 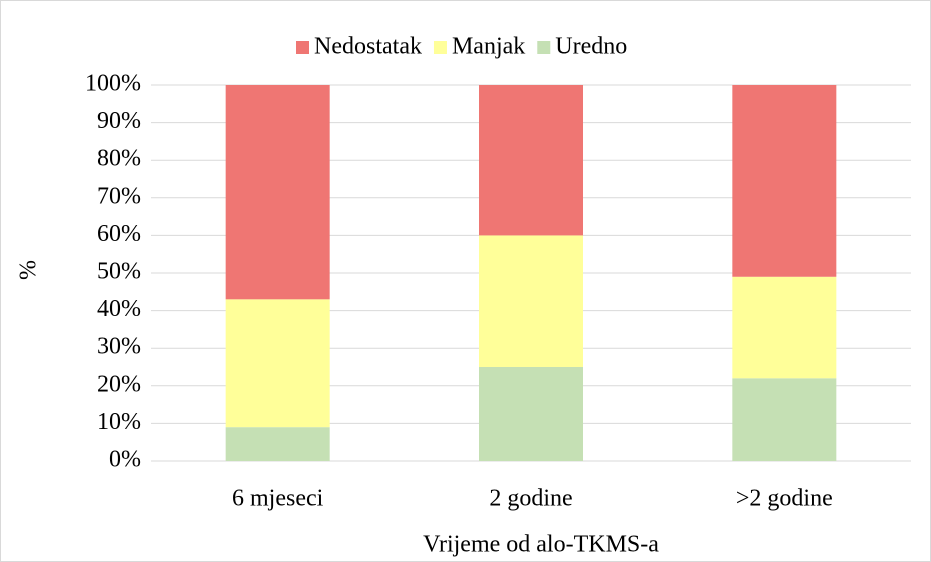 I want to click on y-tick-label: 60%, so click(x=119, y=234).